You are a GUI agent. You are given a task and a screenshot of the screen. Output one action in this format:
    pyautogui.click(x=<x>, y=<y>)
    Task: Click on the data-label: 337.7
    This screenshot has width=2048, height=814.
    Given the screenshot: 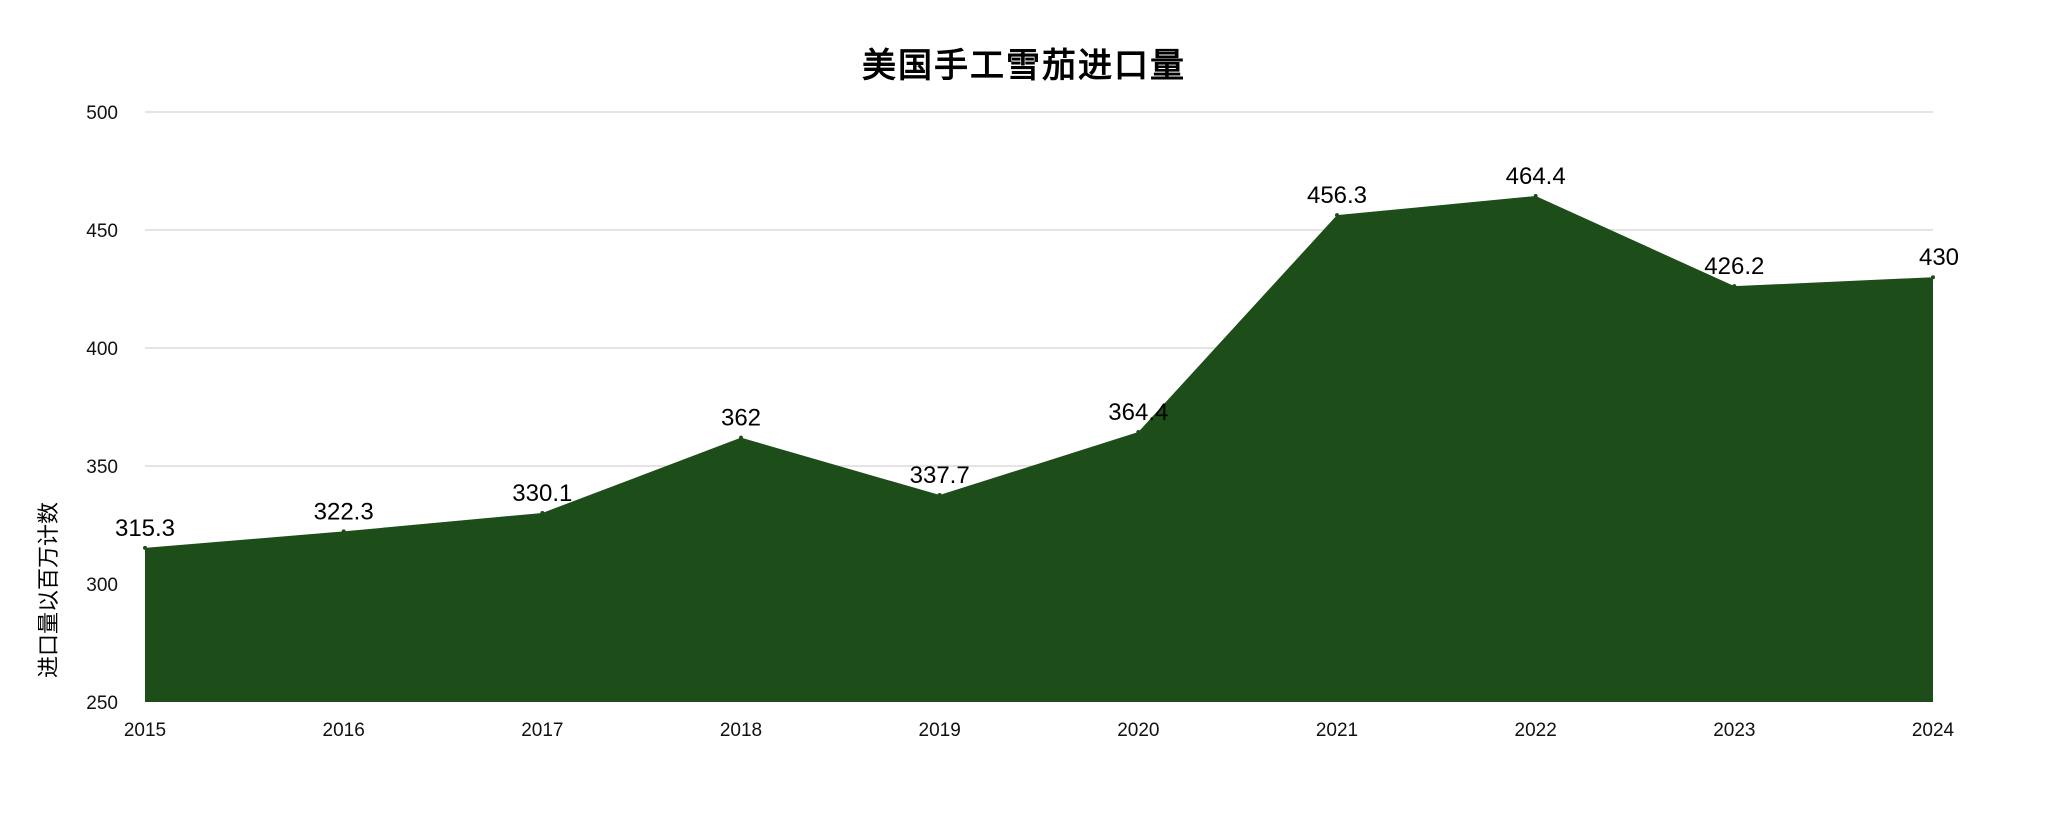 What is the action you would take?
    pyautogui.click(x=940, y=475)
    